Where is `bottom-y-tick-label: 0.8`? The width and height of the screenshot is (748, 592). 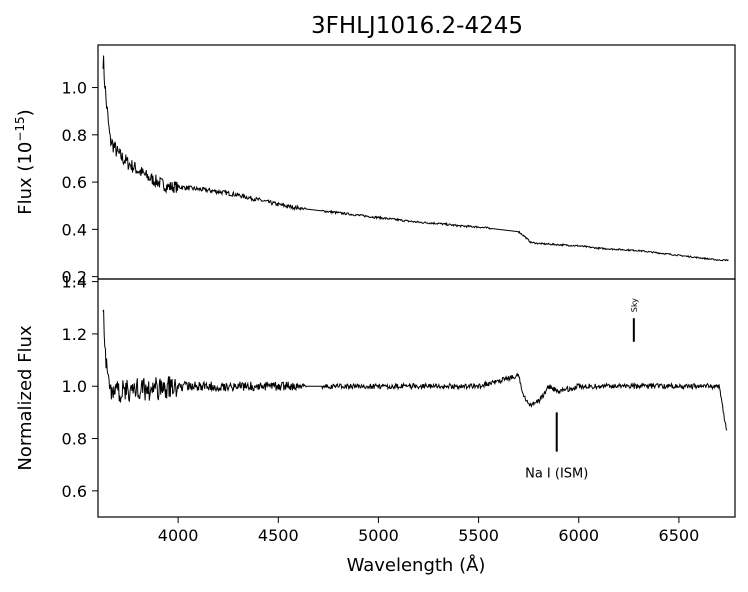 bottom-y-tick-label: 0.8 is located at coordinates (74, 439).